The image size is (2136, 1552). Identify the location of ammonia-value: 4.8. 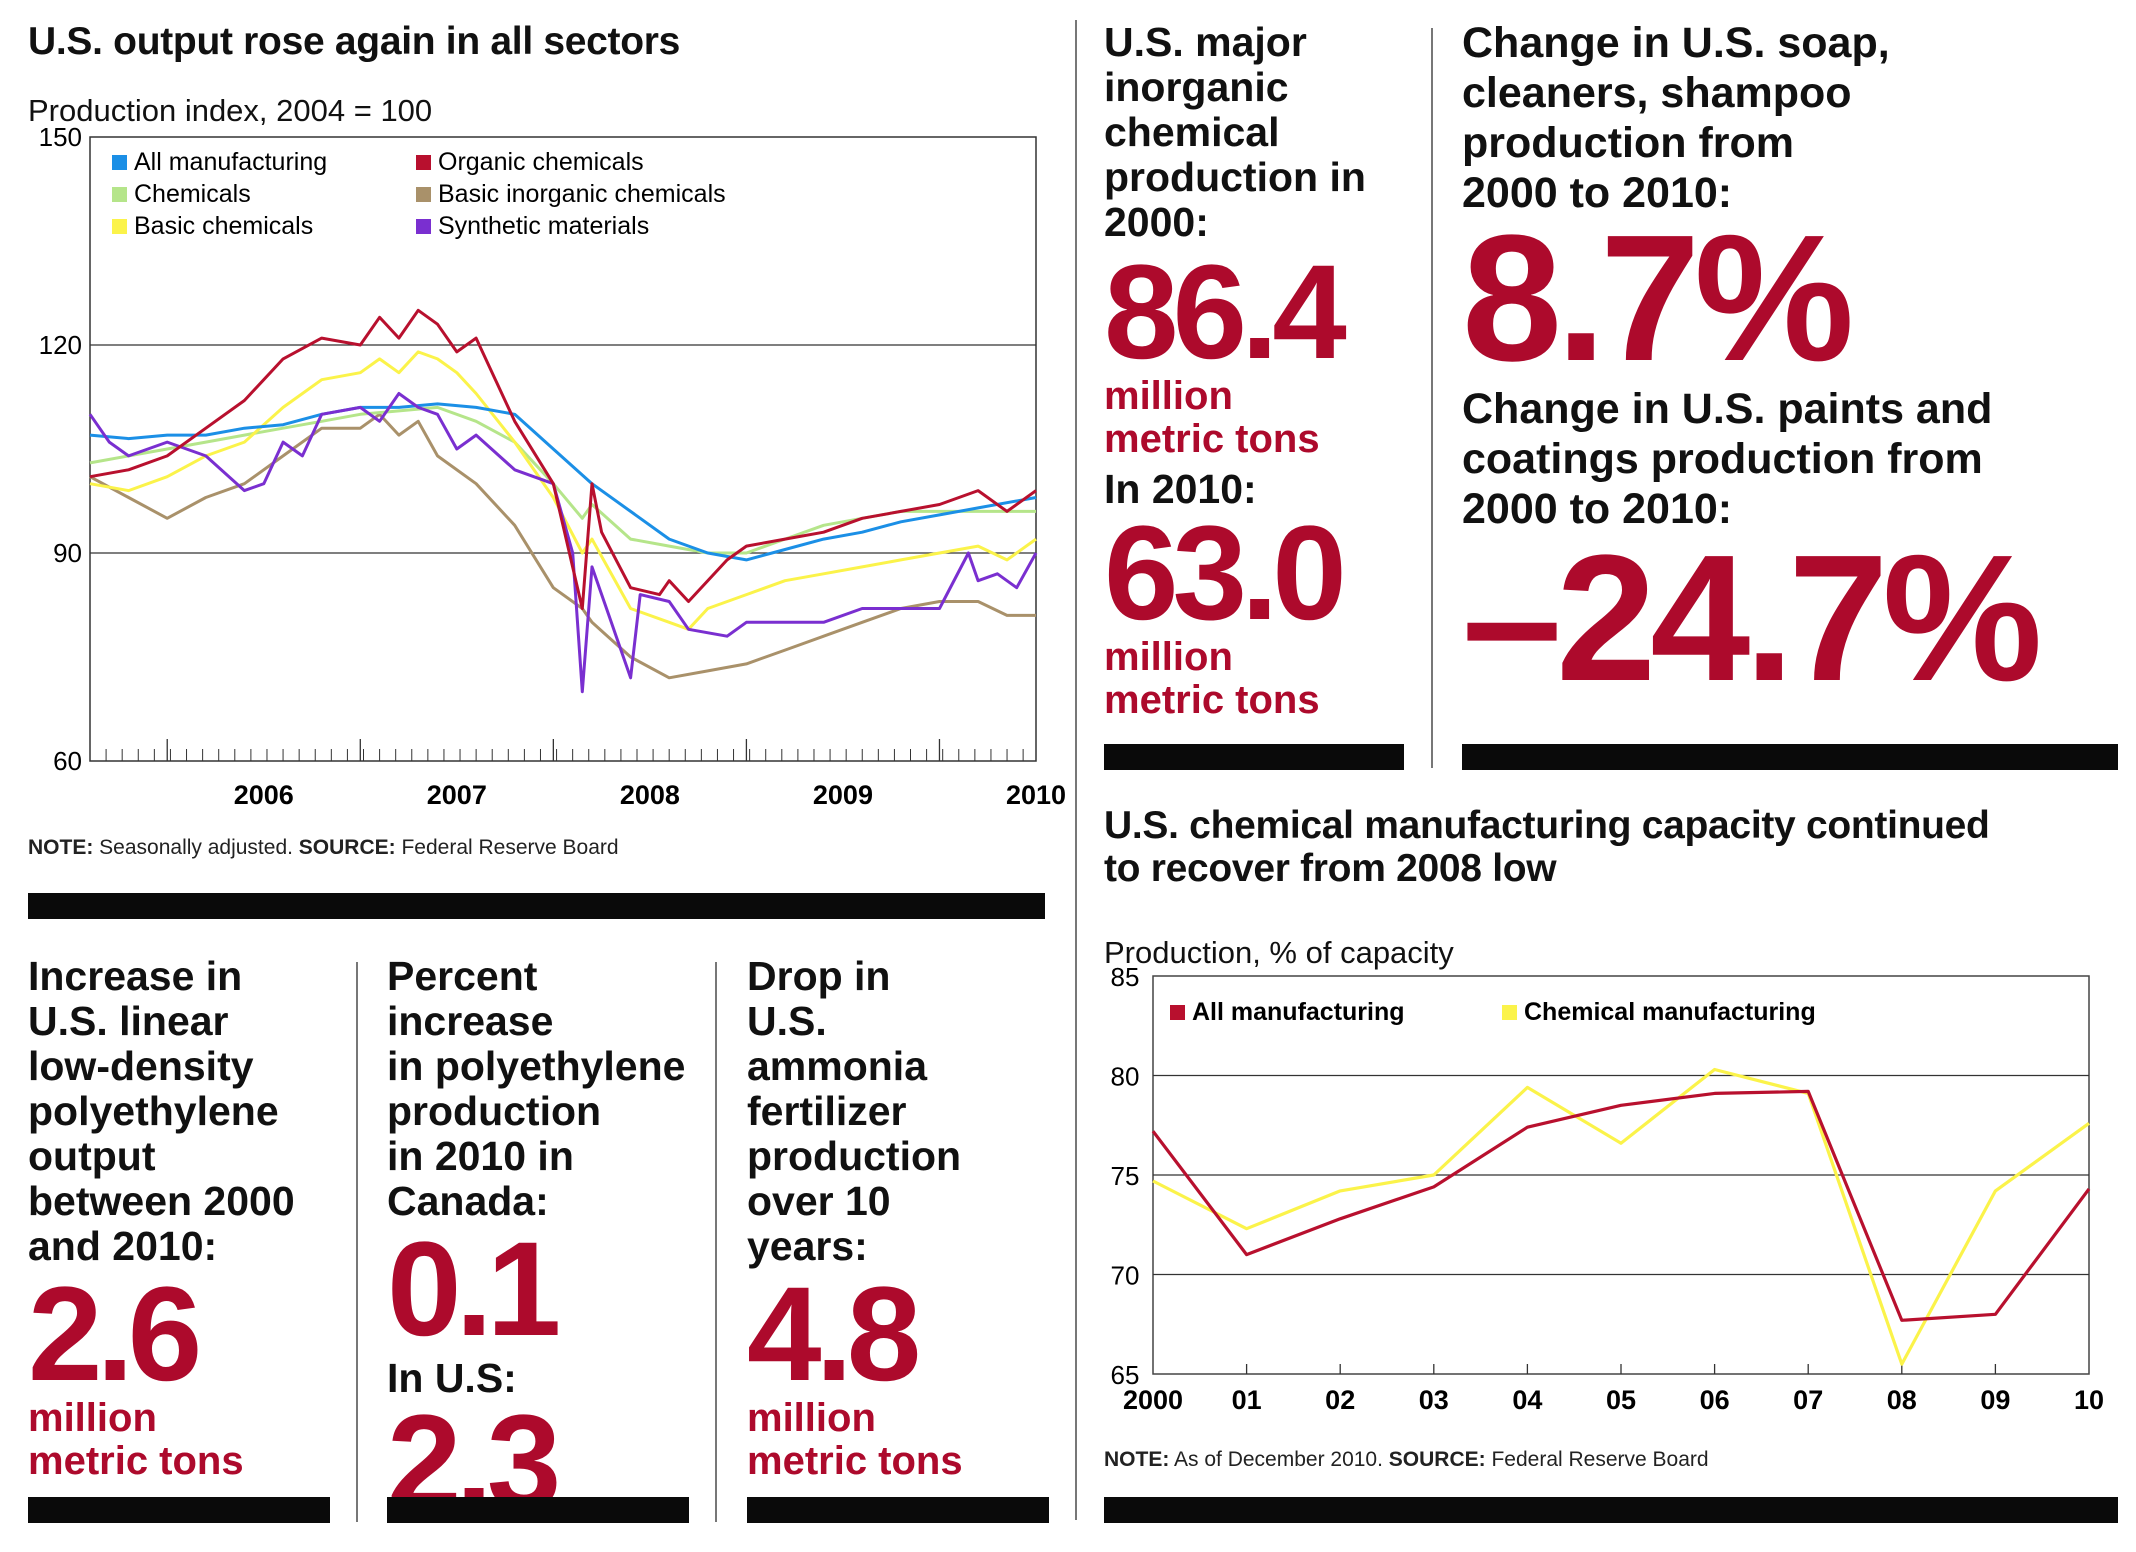
(834, 1334).